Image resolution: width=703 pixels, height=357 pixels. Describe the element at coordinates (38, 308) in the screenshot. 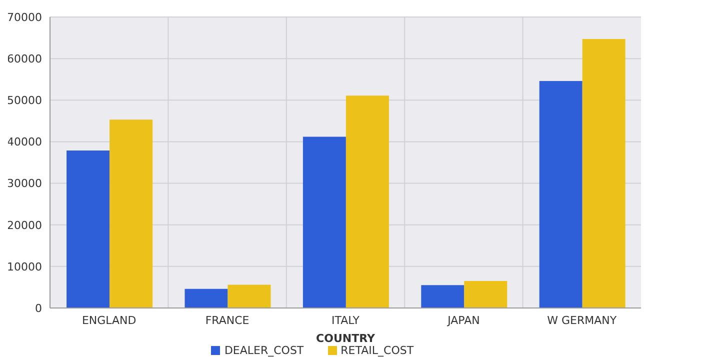

I see `y-tick-label: 0` at that location.